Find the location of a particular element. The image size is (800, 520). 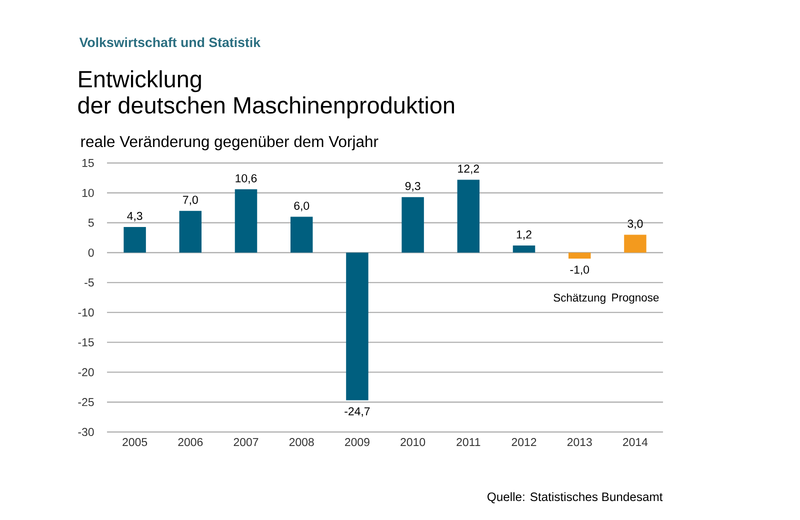

chart-title: Entwicklung der deutschen Maschinenproduktion is located at coordinates (266, 94).